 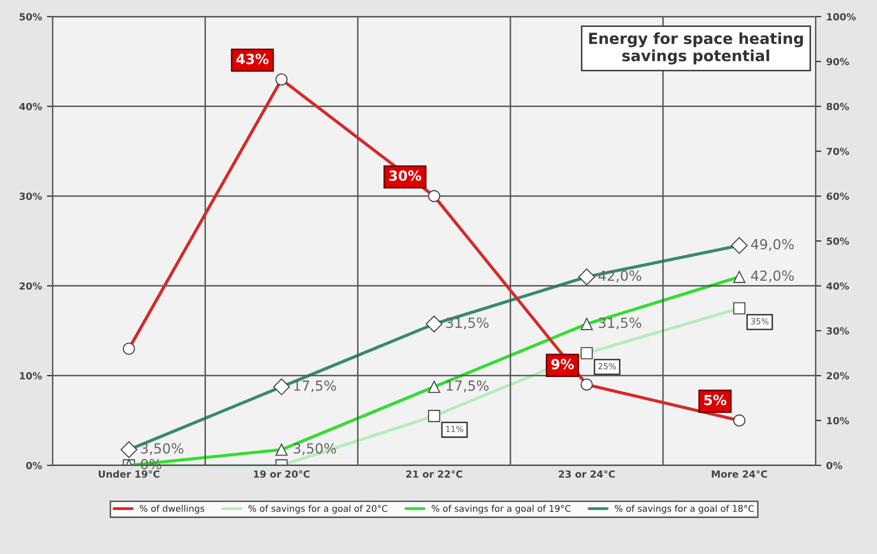 What do you see at coordinates (837, 106) in the screenshot?
I see `y2-tick-label: 80%` at bounding box center [837, 106].